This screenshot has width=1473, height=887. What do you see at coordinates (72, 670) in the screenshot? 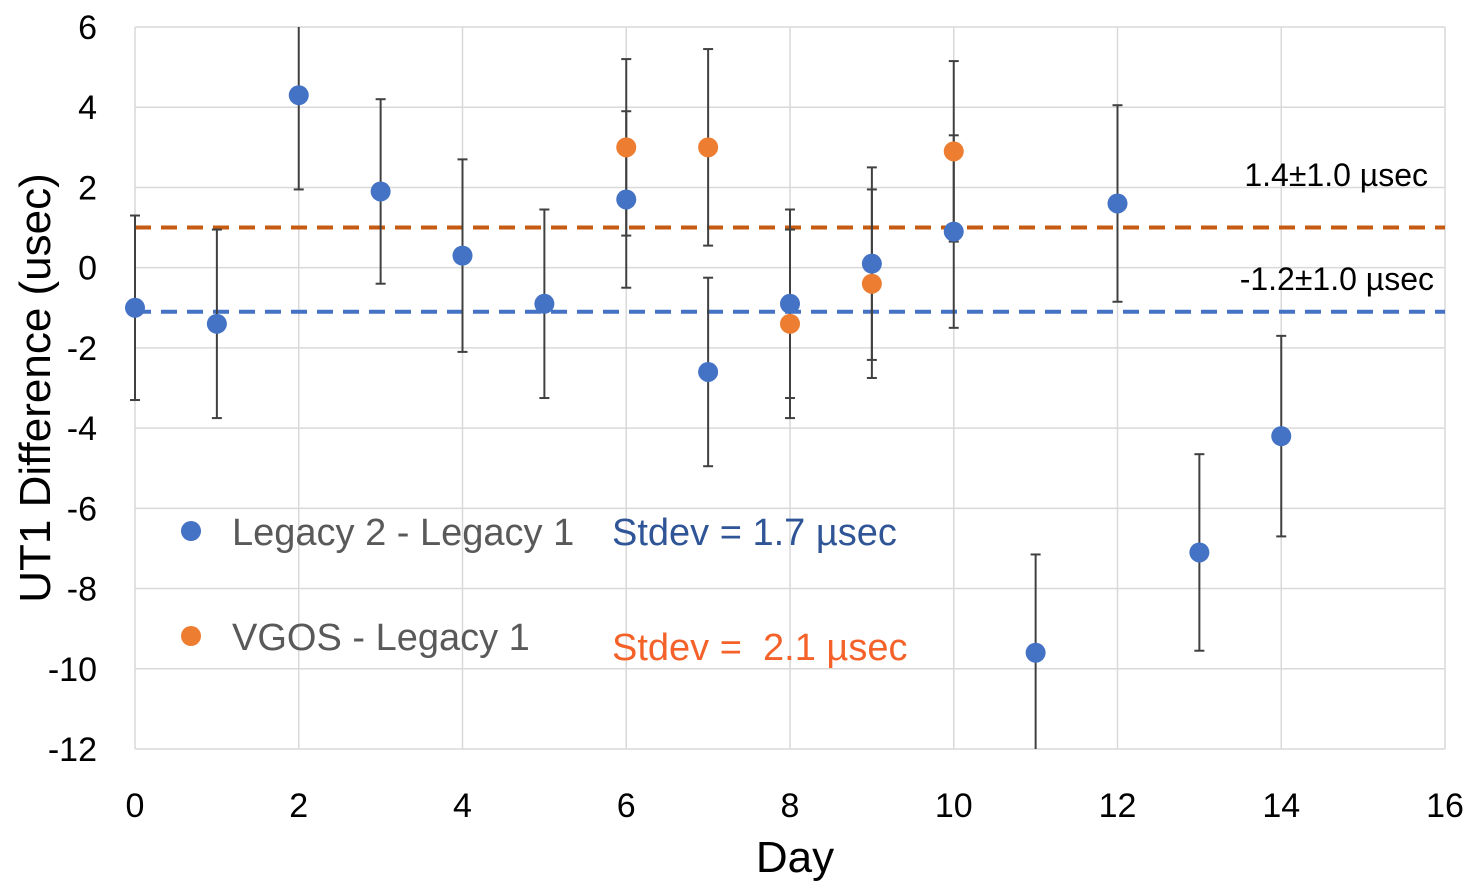
I see `y-tick-label: -10` at bounding box center [72, 670].